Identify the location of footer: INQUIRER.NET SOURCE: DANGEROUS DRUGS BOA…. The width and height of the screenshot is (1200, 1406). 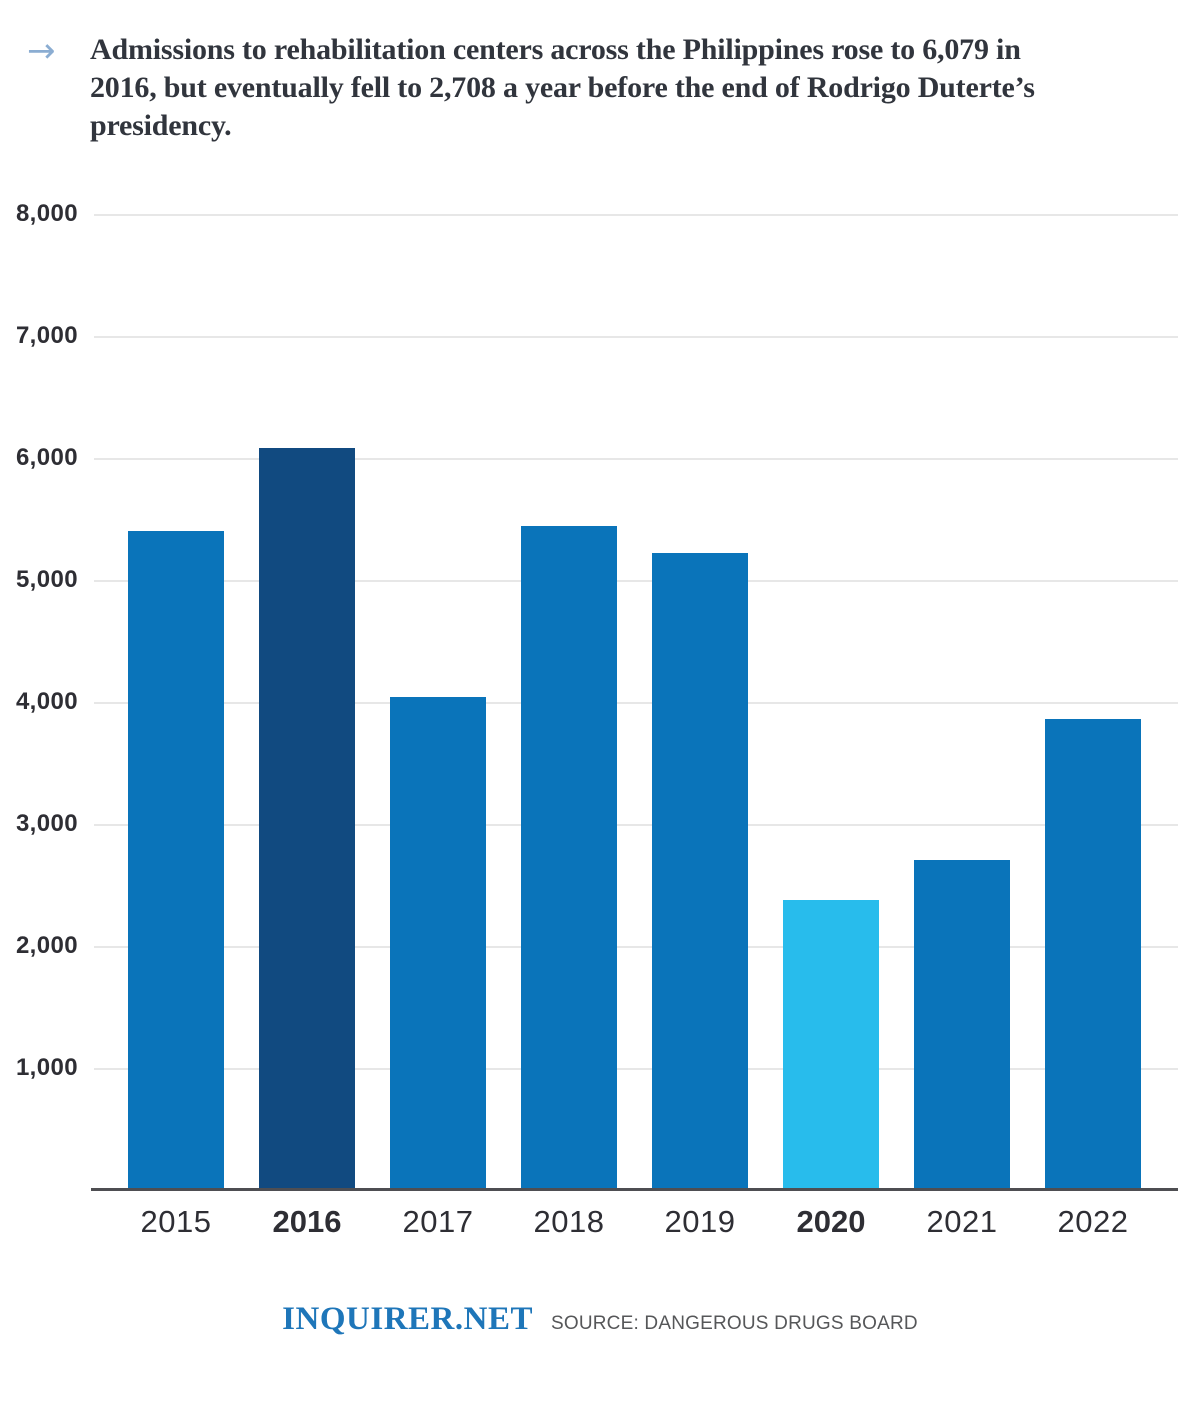
(600, 1319).